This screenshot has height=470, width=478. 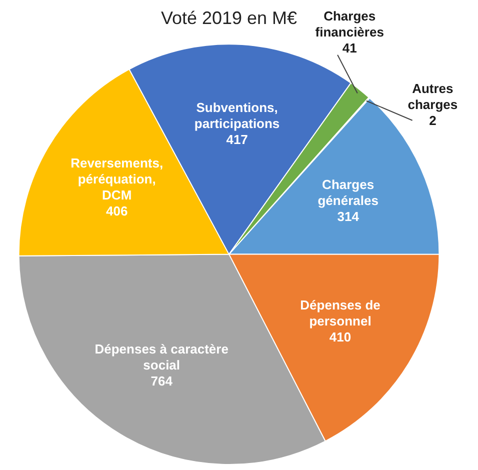 I want to click on data-label: 2, so click(x=432, y=120).